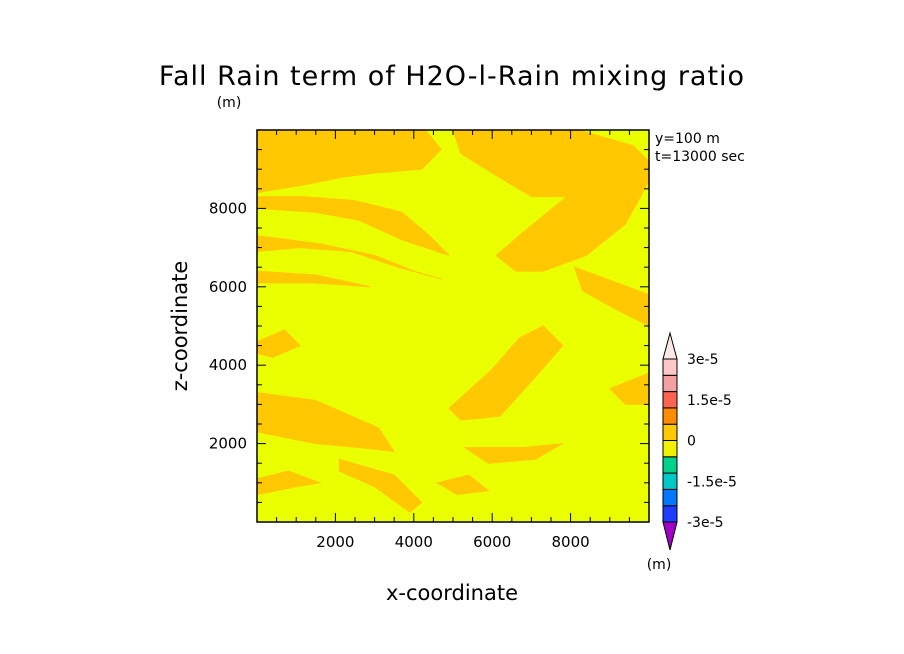  What do you see at coordinates (229, 103) in the screenshot?
I see `title-unit: (m)` at bounding box center [229, 103].